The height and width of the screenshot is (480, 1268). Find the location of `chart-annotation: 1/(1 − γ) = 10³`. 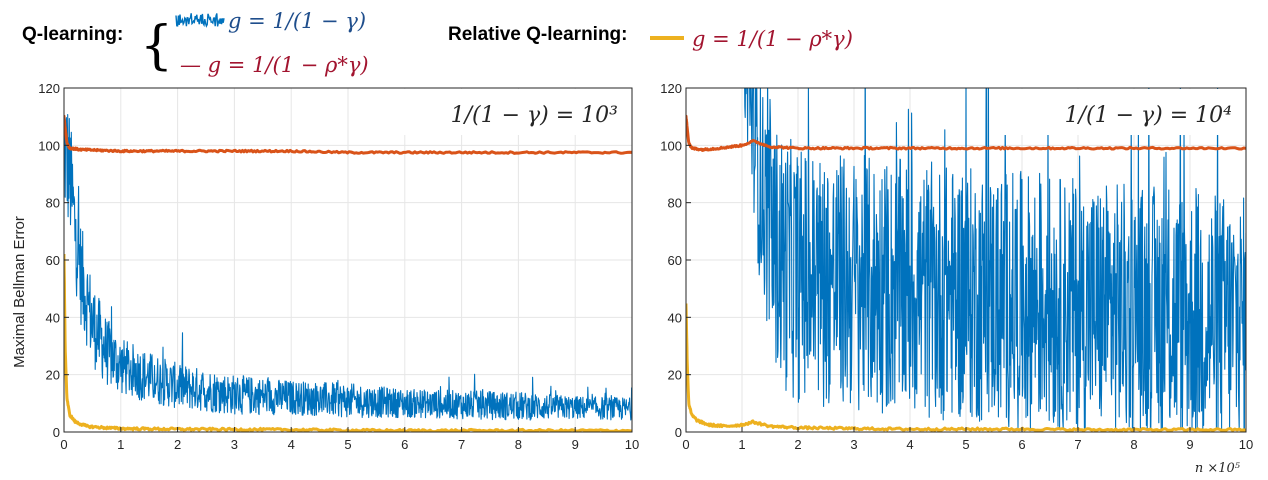

chart-annotation: 1/(1 − γ) = 10³ is located at coordinates (534, 115).